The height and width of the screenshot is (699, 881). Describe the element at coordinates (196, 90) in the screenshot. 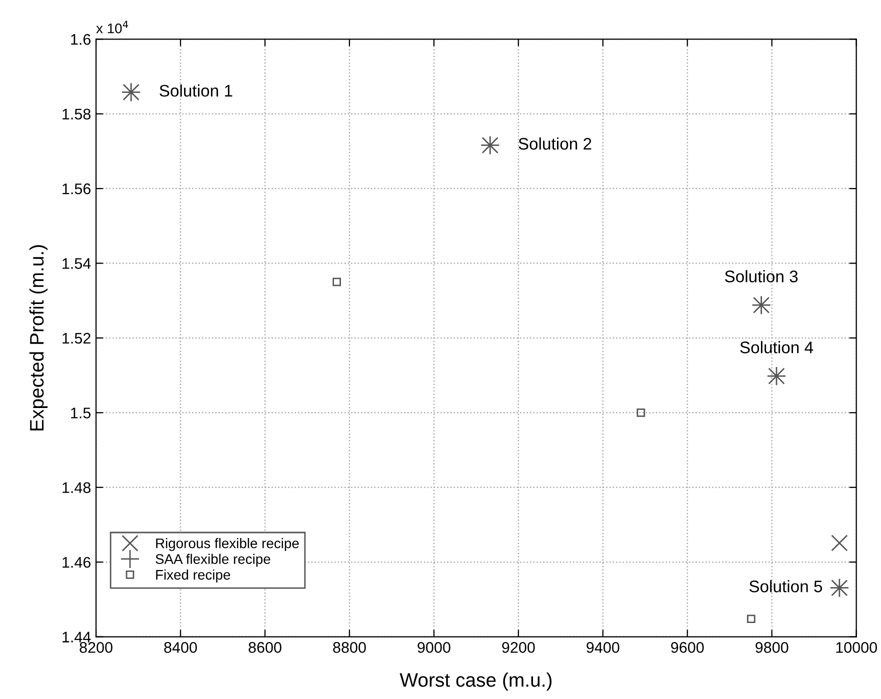

I see `annotation: Solution 1` at that location.